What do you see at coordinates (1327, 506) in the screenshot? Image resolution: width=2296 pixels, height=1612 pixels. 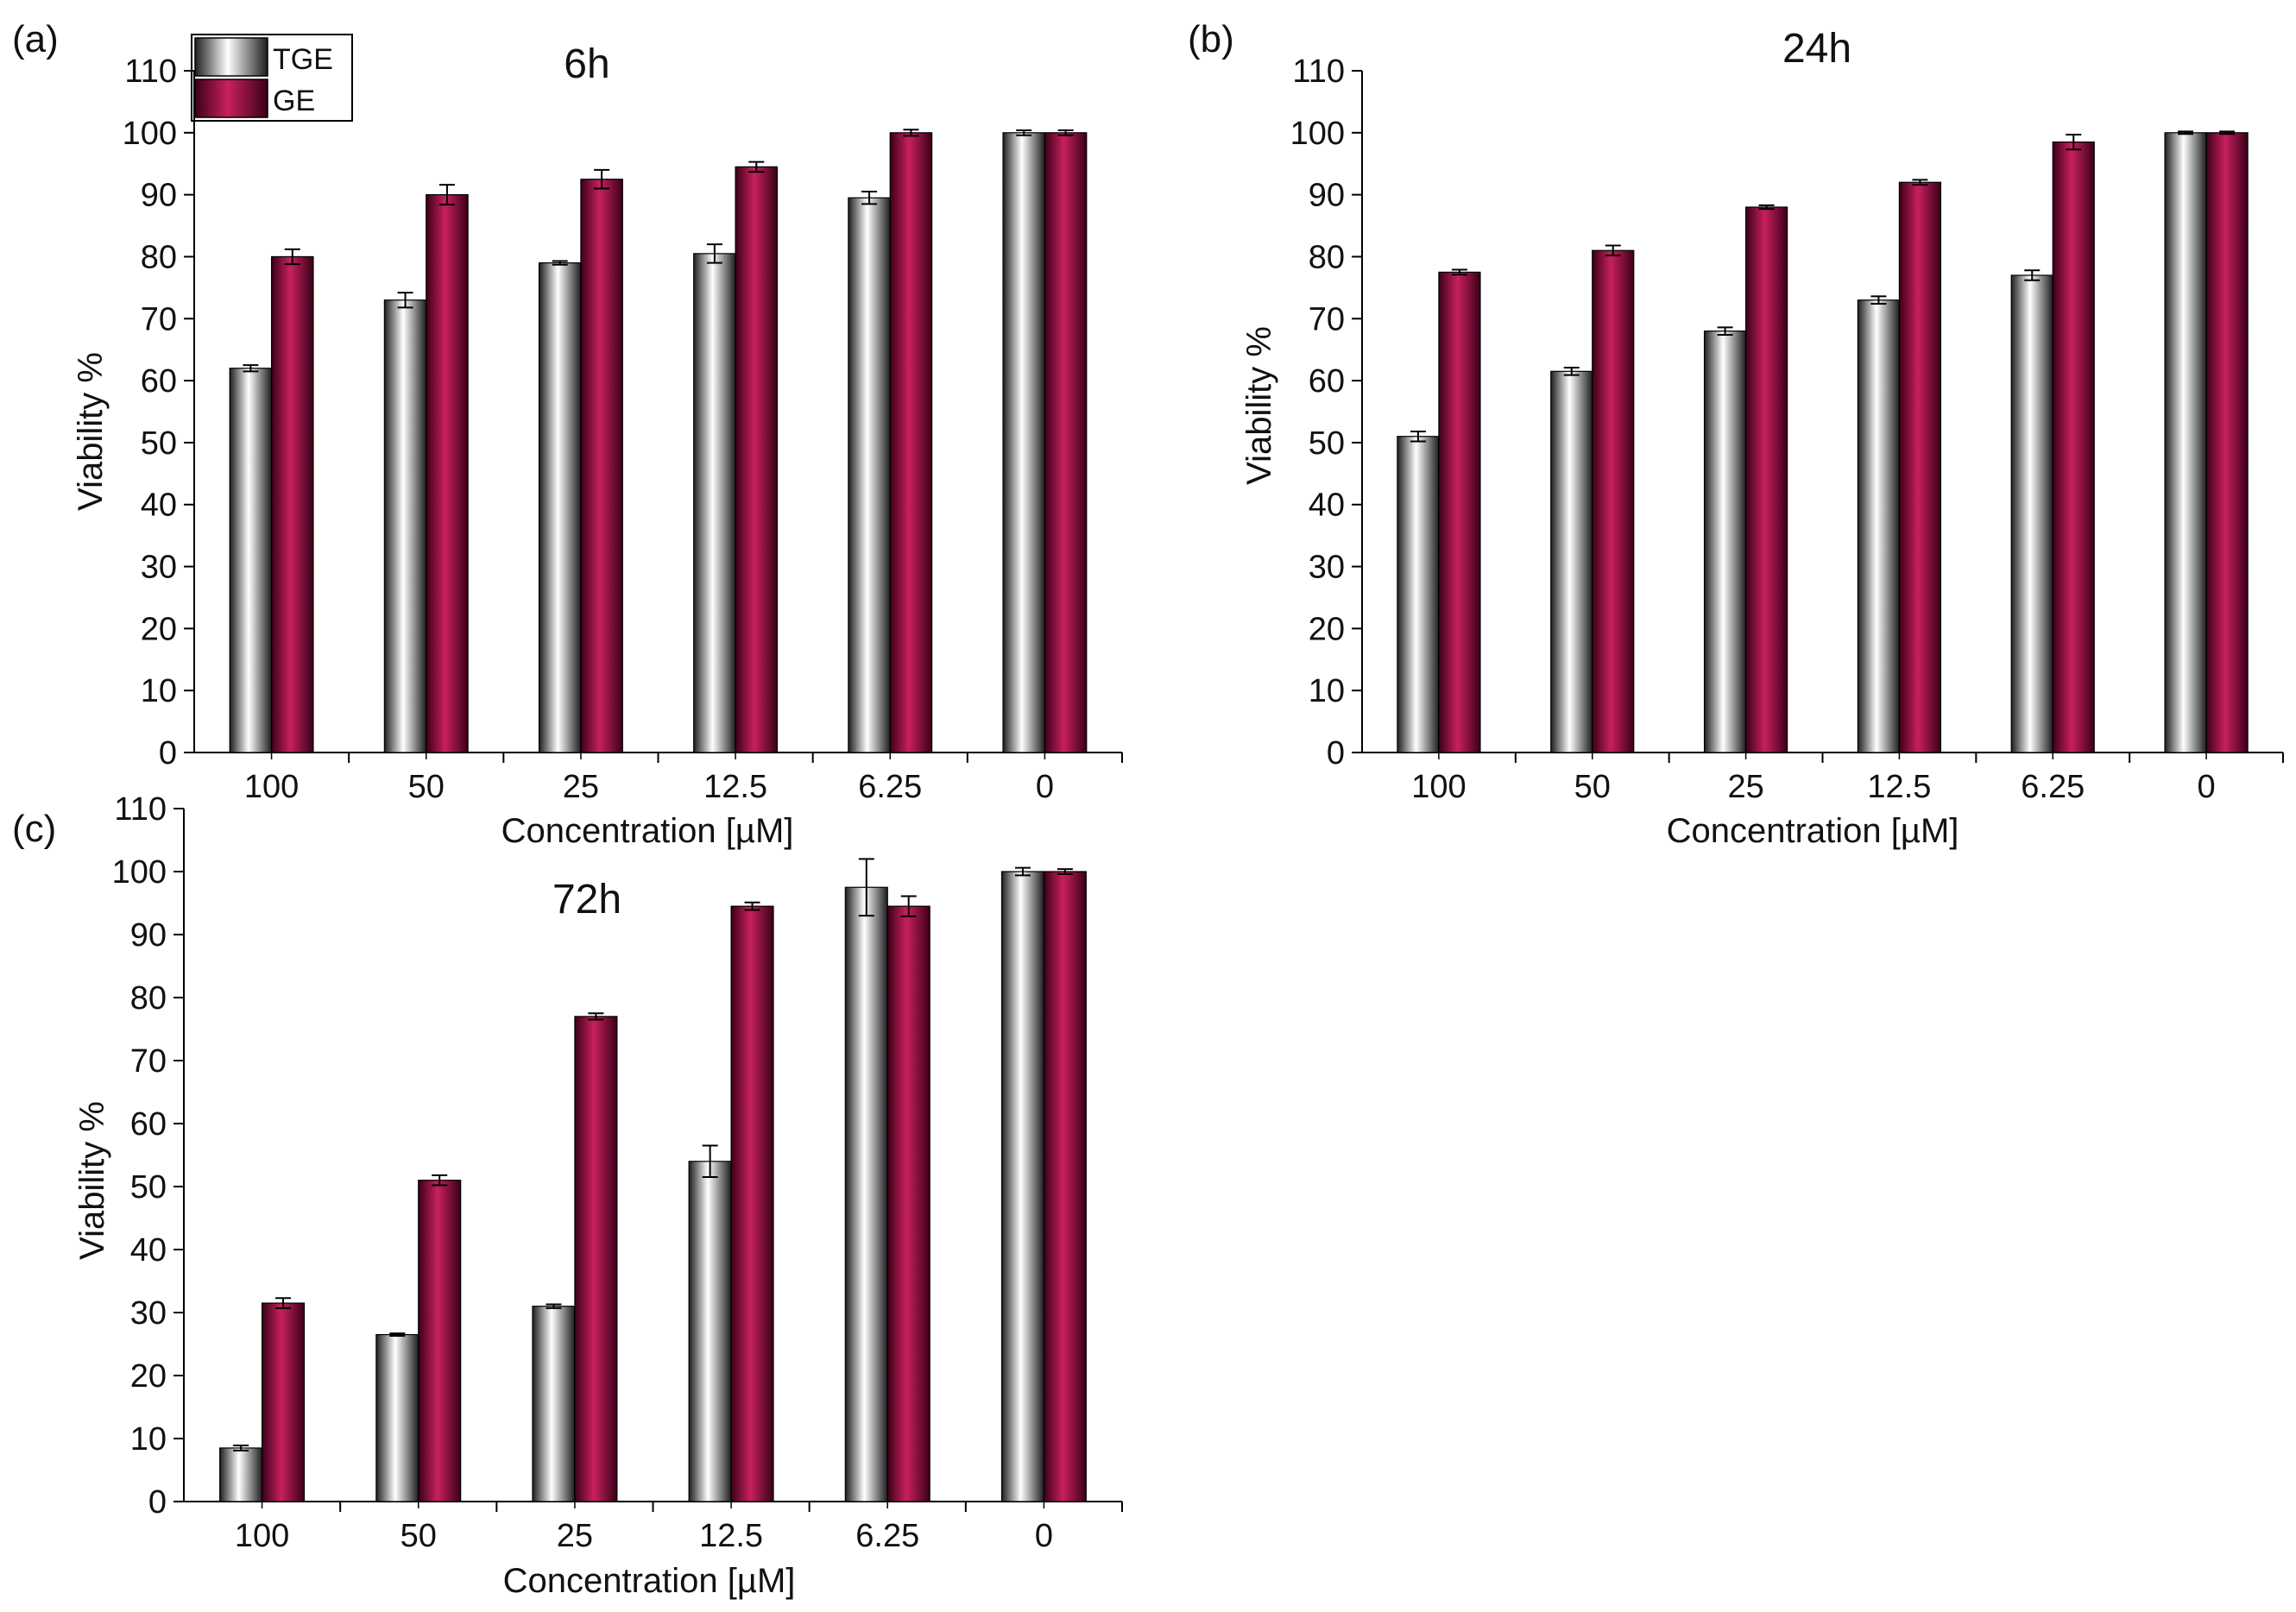 I see `y-tick-label-b: 40` at bounding box center [1327, 506].